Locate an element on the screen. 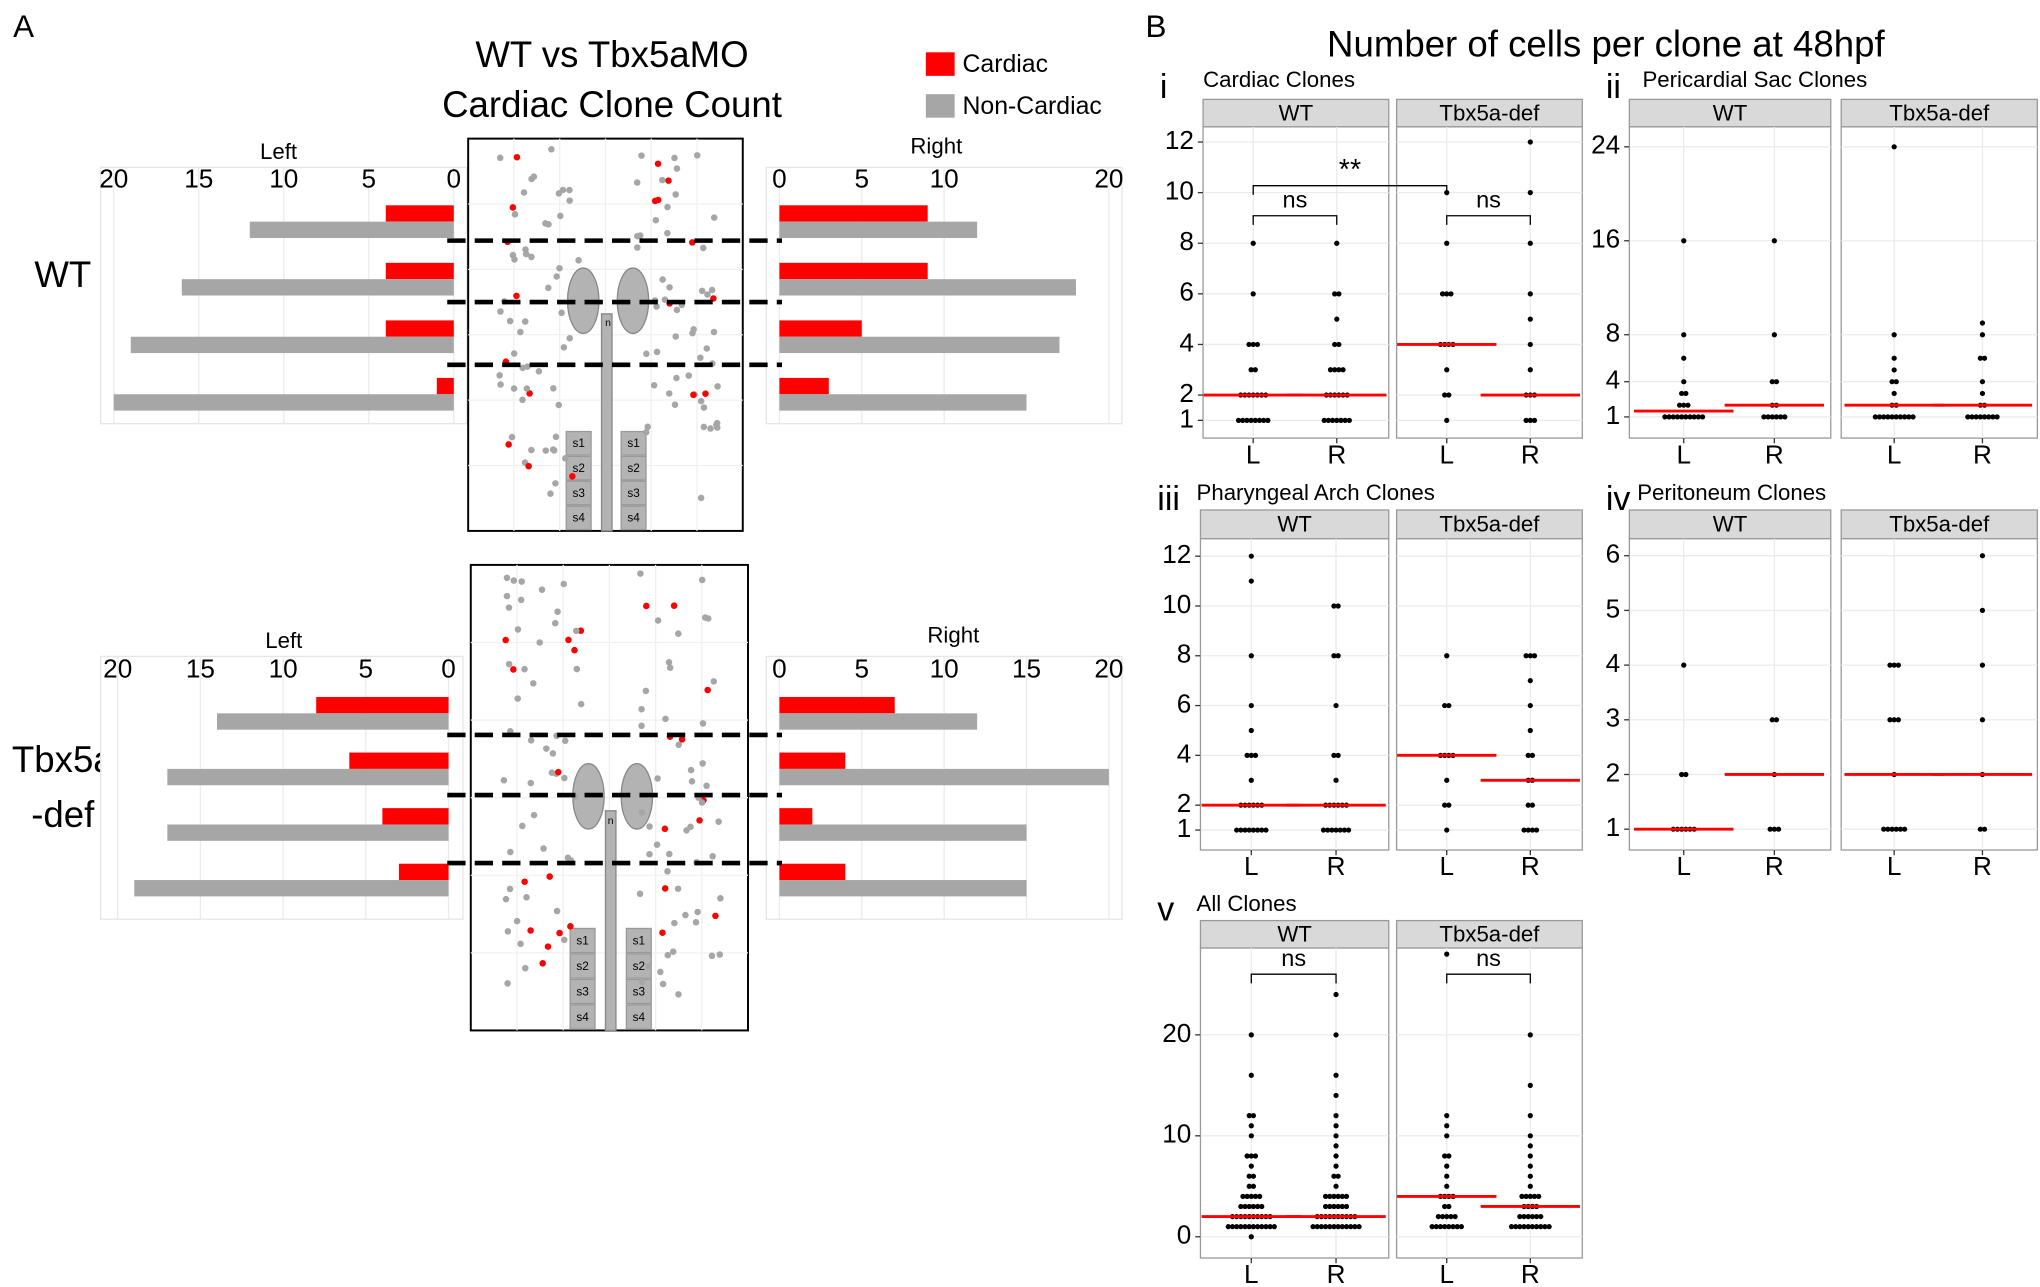 This screenshot has height=1287, width=2040. y-tick-label: 4 is located at coordinates (1184, 753).